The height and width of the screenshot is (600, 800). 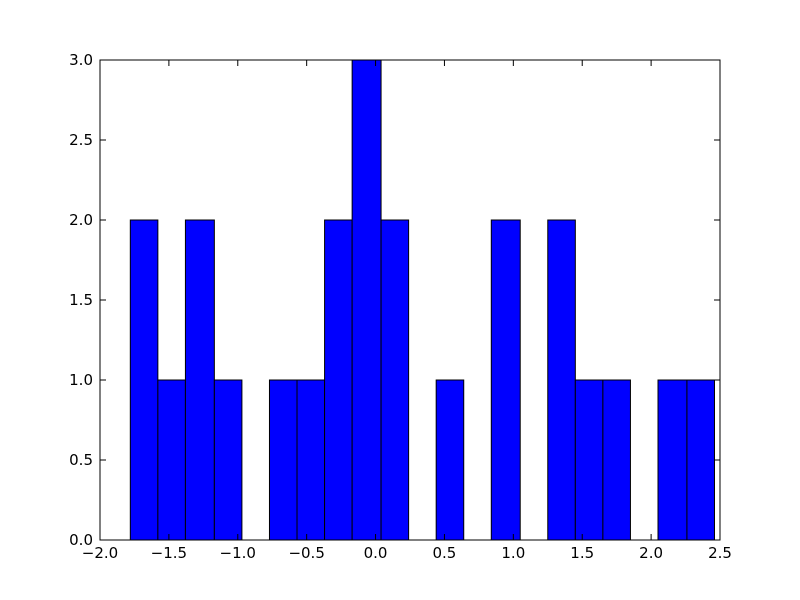 What do you see at coordinates (306, 553) in the screenshot?
I see `x-tick-label: −0.5` at bounding box center [306, 553].